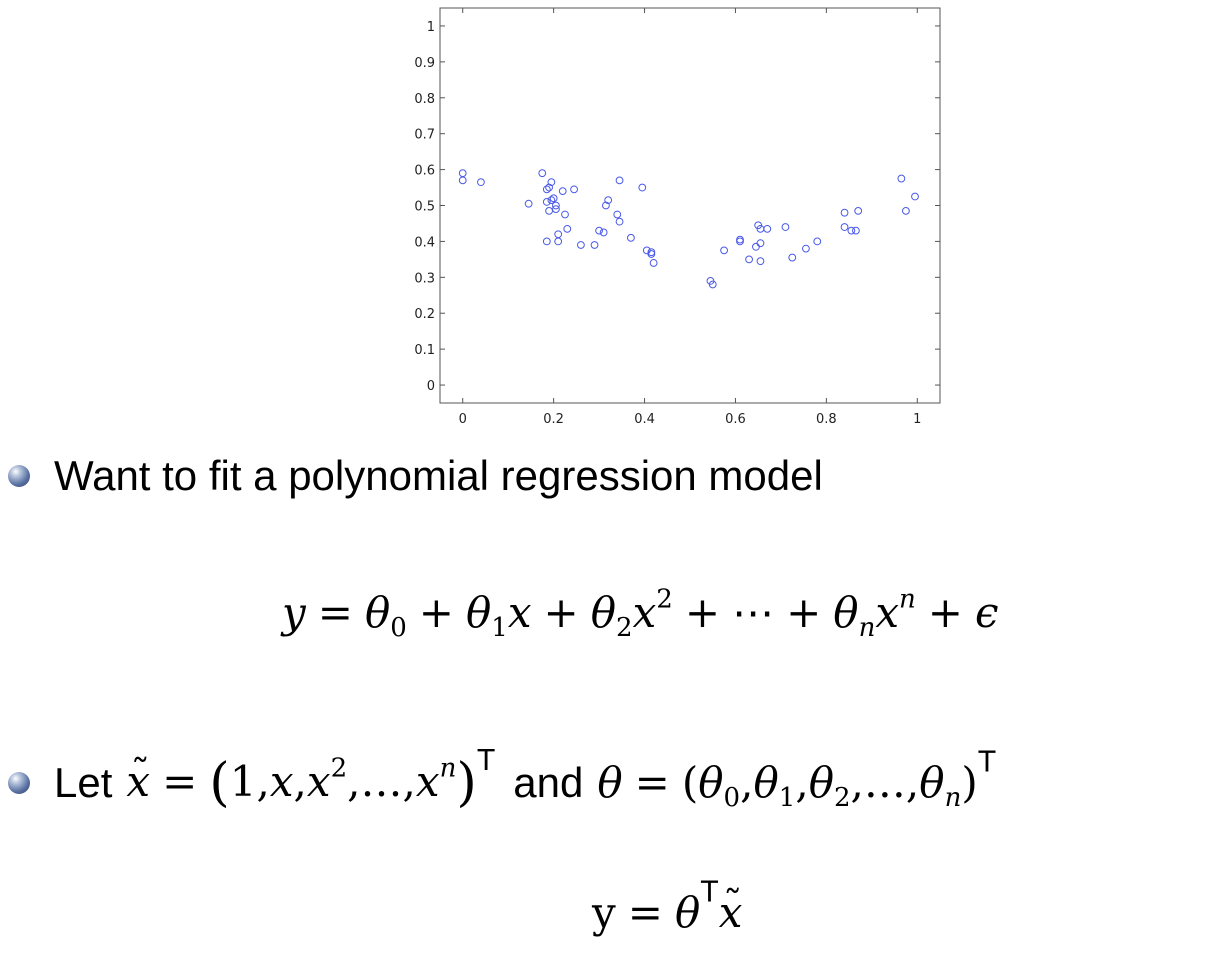  I want to click on x-tick-label: 0.8, so click(826, 419).